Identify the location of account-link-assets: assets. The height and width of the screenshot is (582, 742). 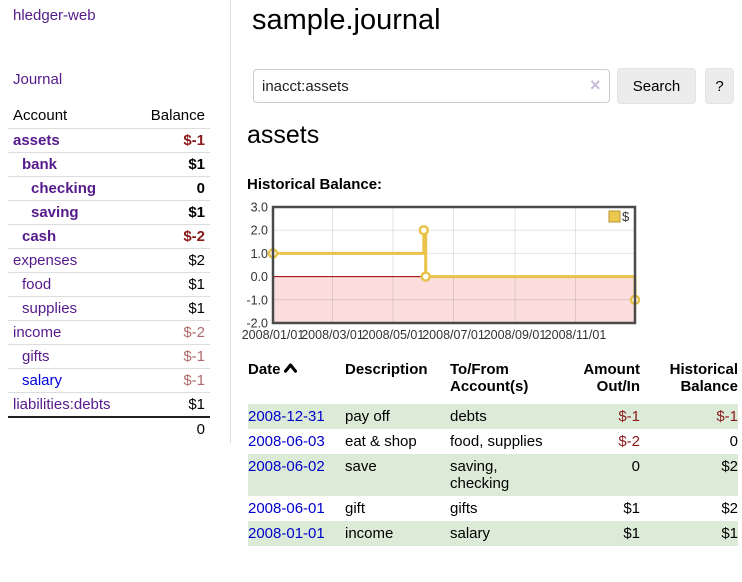
(36, 140).